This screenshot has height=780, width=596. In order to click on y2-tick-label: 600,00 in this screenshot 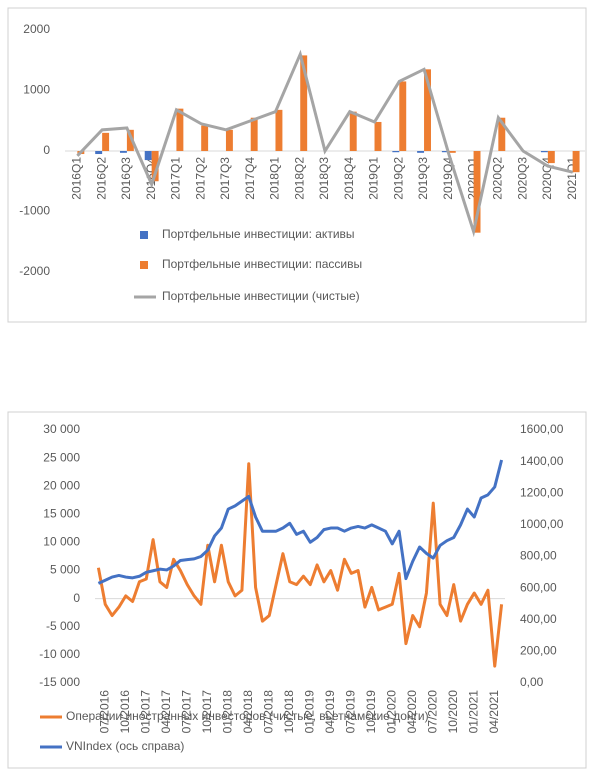, I will do `click(538, 587)`.